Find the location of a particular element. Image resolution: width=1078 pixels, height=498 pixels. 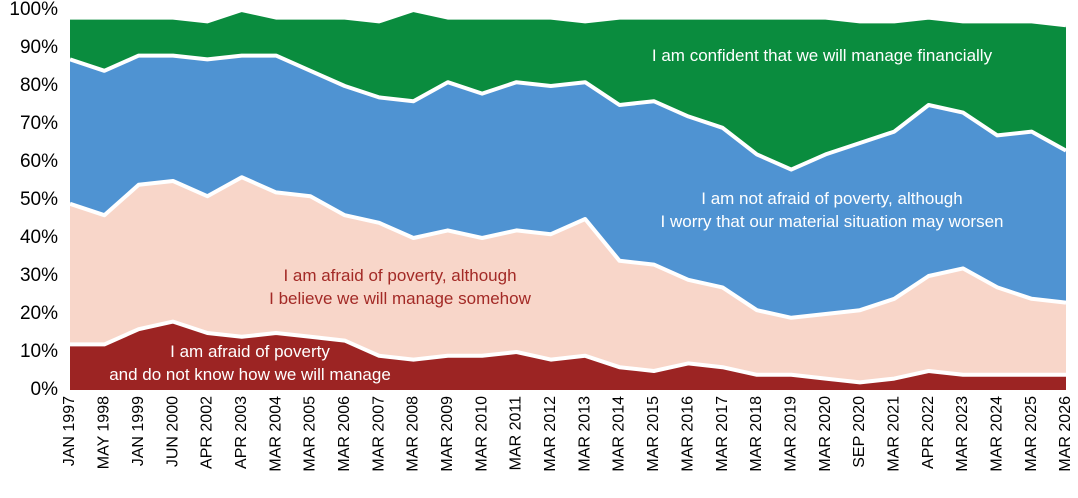

y-tick-label: 100% is located at coordinates (33, 10).